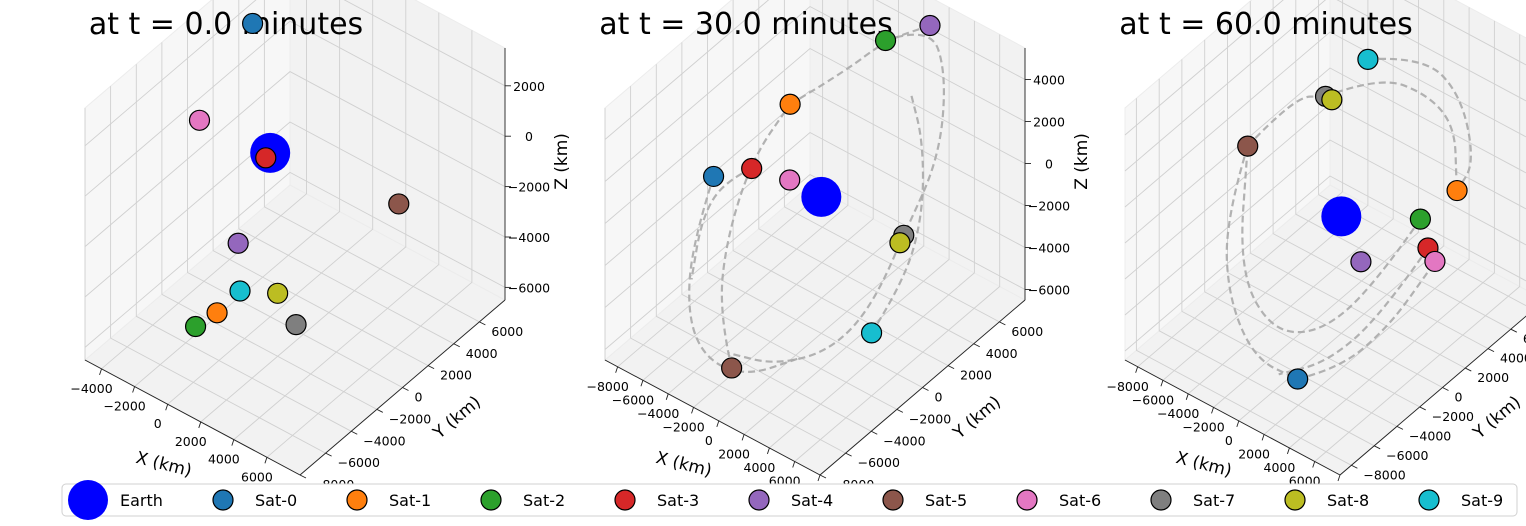 The height and width of the screenshot is (526, 1526). What do you see at coordinates (1192, 500) in the screenshot?
I see `legend-item-sat-7: Sat-7` at bounding box center [1192, 500].